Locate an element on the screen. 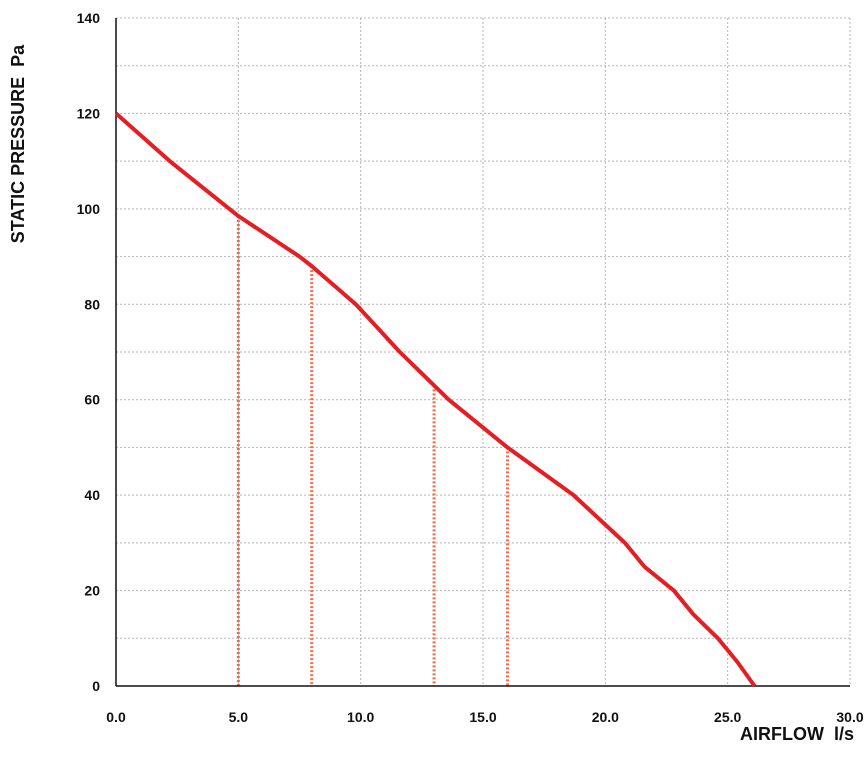 The width and height of the screenshot is (868, 768). x-tick-label: 25.0 is located at coordinates (727, 717).